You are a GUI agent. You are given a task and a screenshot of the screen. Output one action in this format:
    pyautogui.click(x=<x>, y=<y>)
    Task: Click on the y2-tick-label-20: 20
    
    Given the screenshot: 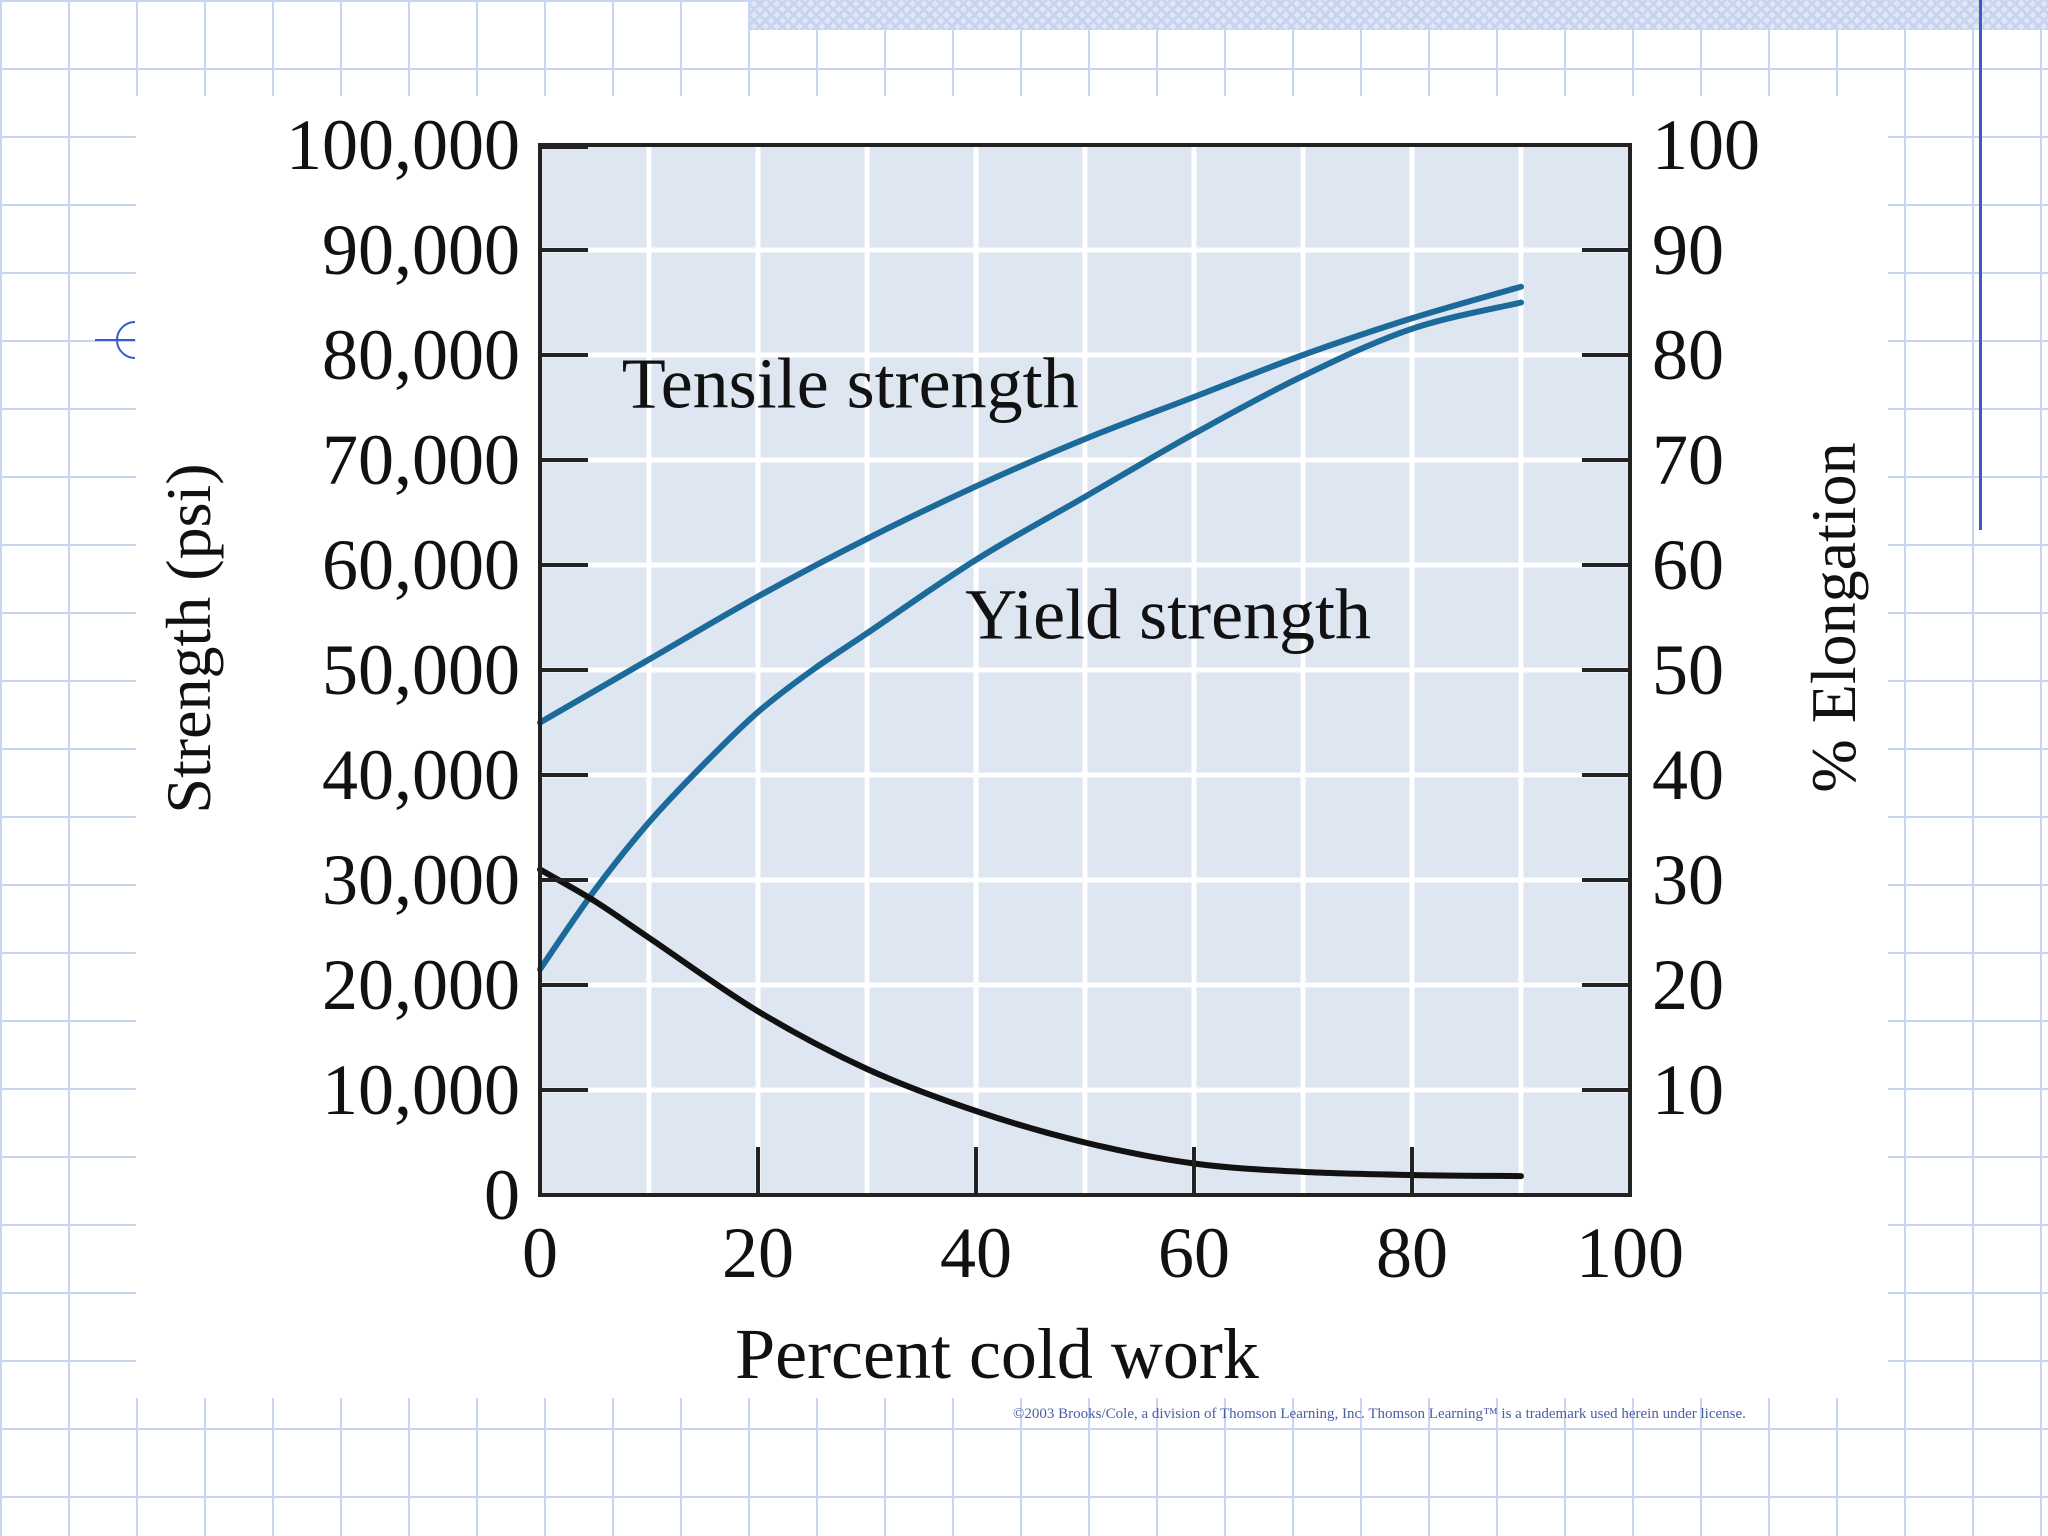 What is the action you would take?
    pyautogui.click(x=1688, y=985)
    